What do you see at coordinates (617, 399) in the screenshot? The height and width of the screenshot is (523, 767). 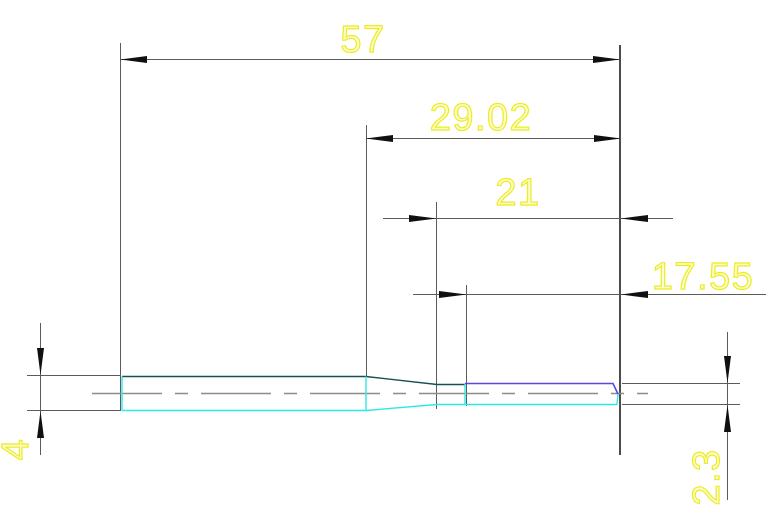 I see `part-tip-lower-edge` at bounding box center [617, 399].